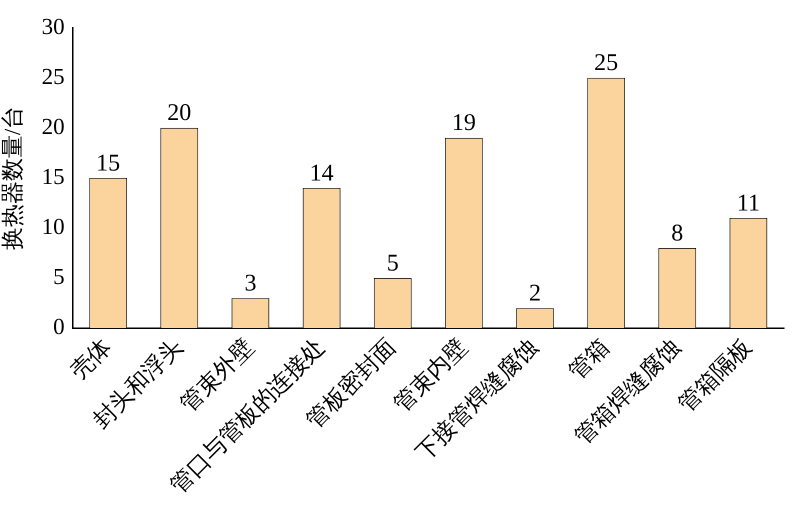 Image resolution: width=794 pixels, height=506 pixels. What do you see at coordinates (59, 277) in the screenshot?
I see `y-tick-label: 5` at bounding box center [59, 277].